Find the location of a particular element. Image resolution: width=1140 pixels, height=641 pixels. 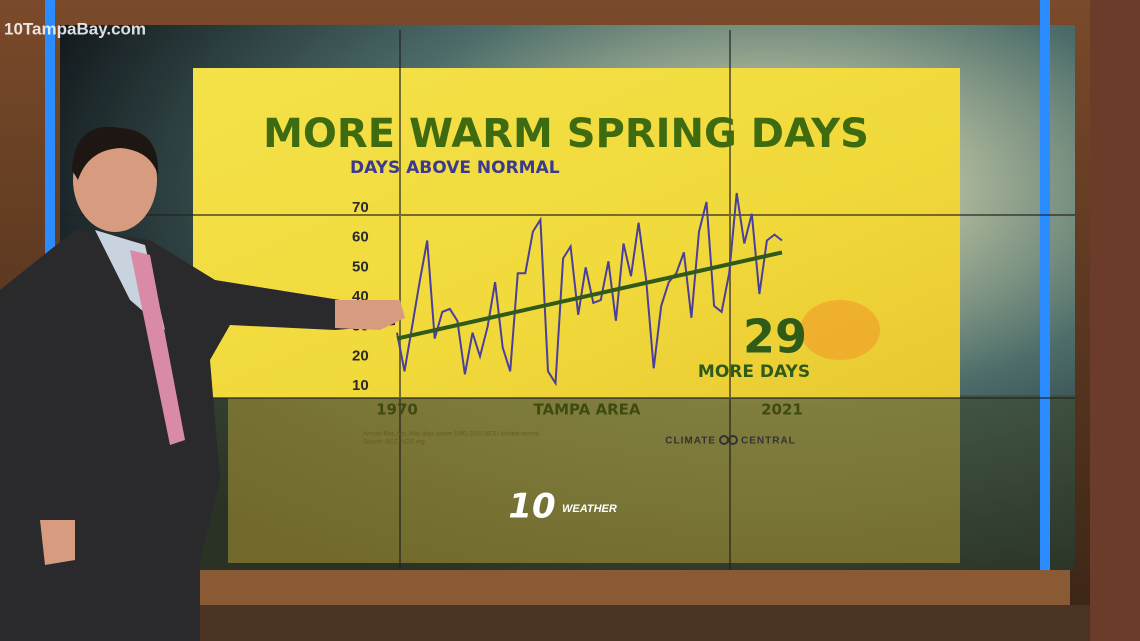

x-tick-label: 2021 is located at coordinates (782, 410).